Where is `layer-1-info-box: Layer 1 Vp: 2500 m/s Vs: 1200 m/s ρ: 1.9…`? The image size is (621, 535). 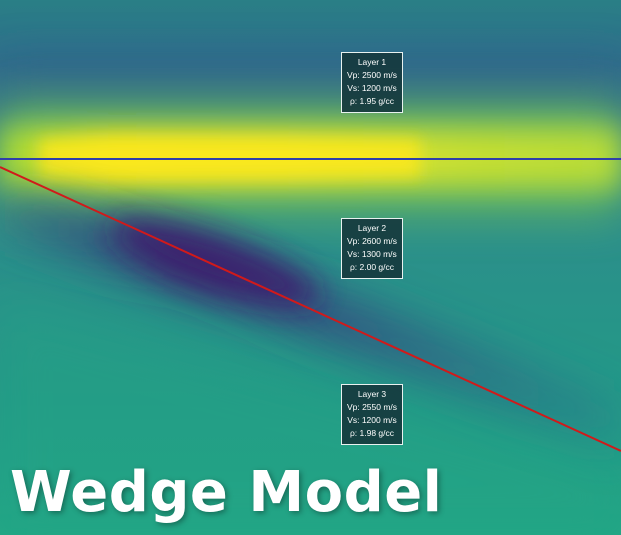
layer-1-info-box: Layer 1 Vp: 2500 m/s Vs: 1200 m/s ρ: 1.9… is located at coordinates (372, 82).